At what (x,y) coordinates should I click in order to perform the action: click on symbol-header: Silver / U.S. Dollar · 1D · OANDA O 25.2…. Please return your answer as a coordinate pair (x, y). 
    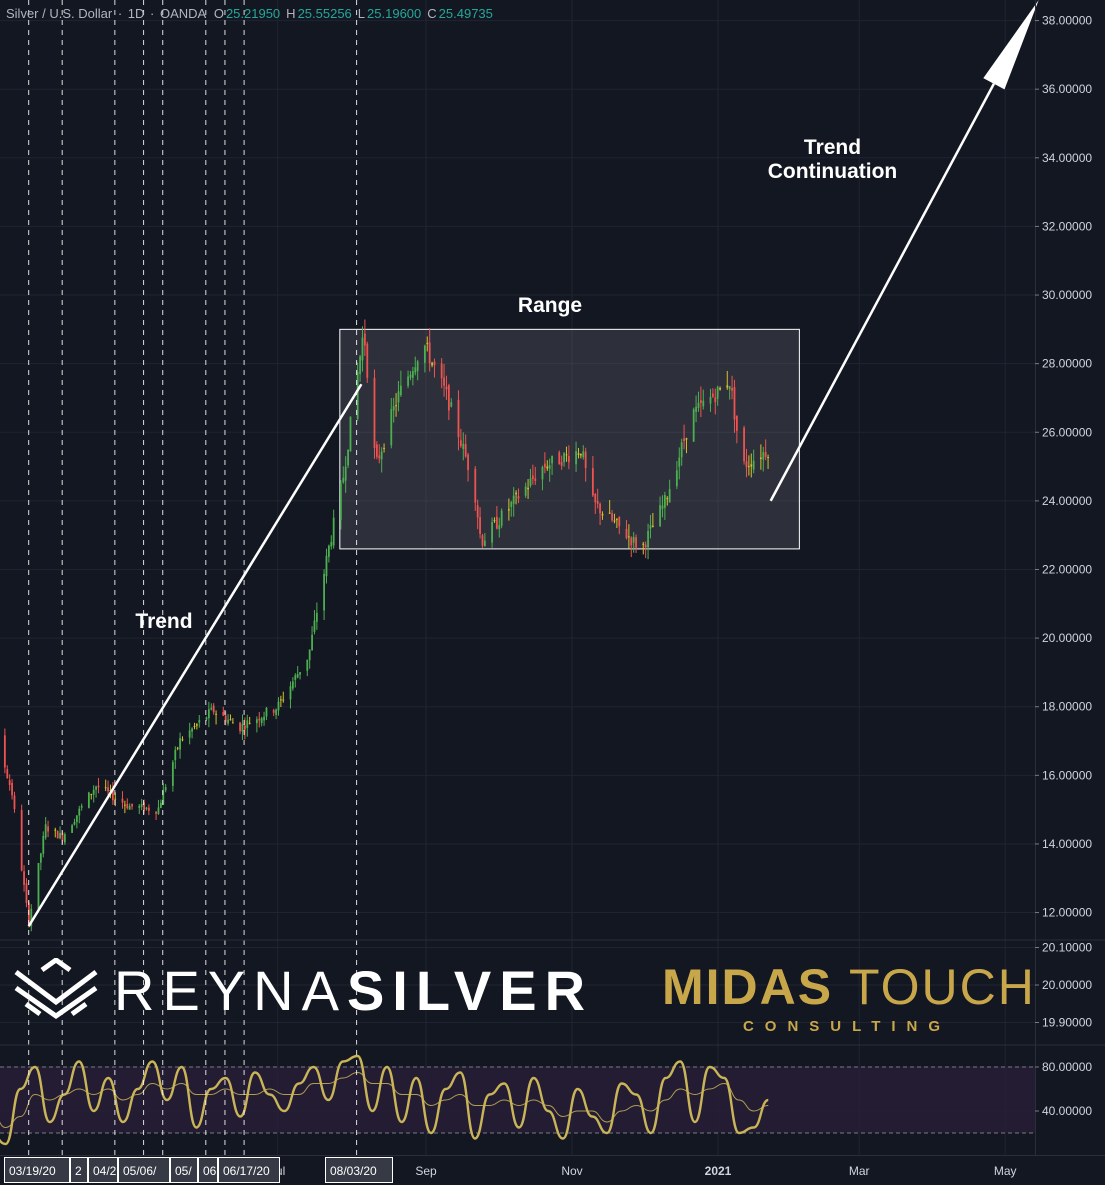
    Looking at the image, I should click on (252, 13).